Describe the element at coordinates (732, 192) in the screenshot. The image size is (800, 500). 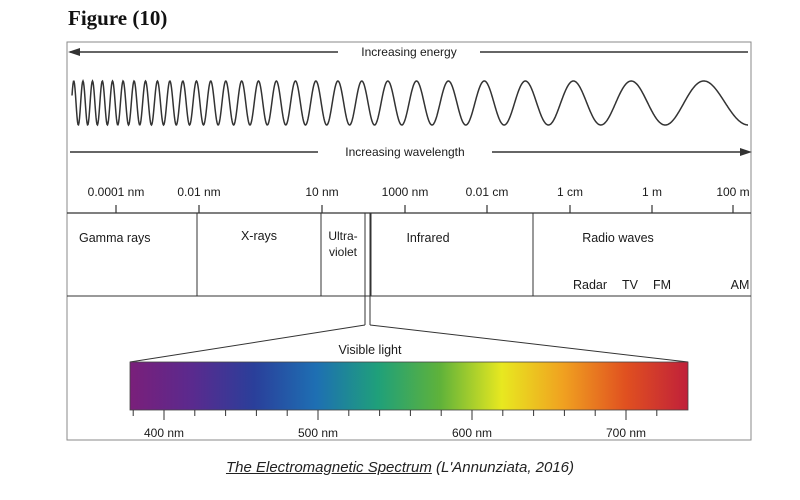
I see `scale-tick-label: 100 m` at that location.